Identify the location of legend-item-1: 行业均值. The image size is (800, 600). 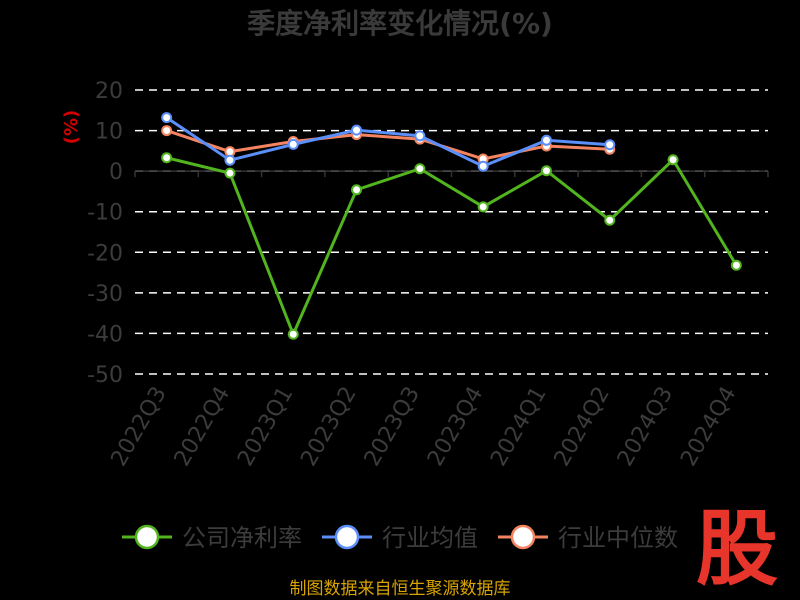
(400, 538).